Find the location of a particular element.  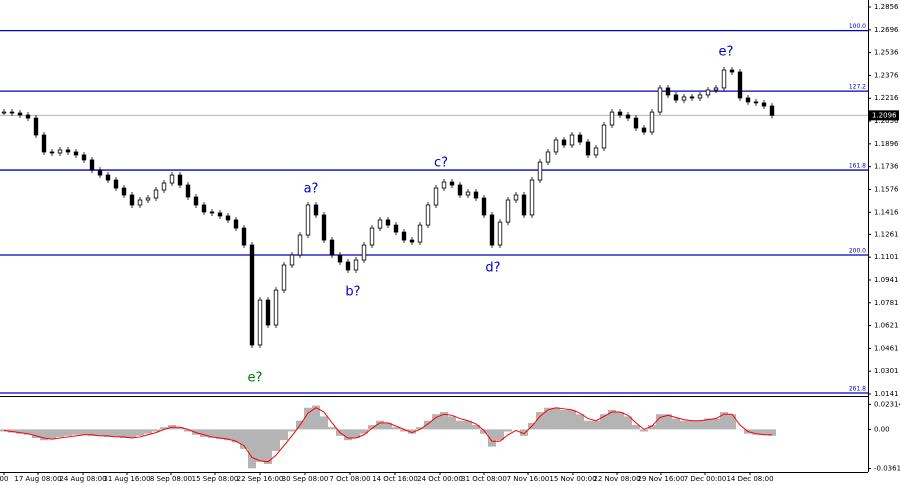

y-tick-label: 1.1101 is located at coordinates (886, 257).